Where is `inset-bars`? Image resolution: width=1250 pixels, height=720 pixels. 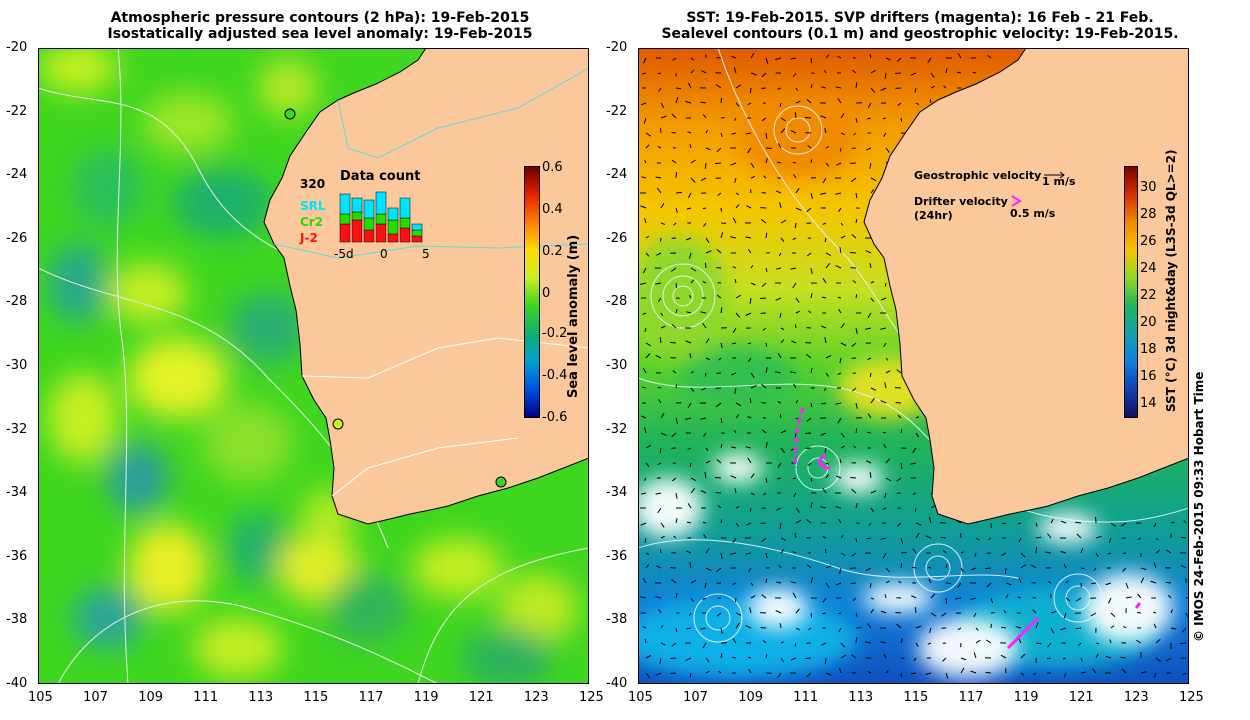
inset-bars is located at coordinates (381, 217).